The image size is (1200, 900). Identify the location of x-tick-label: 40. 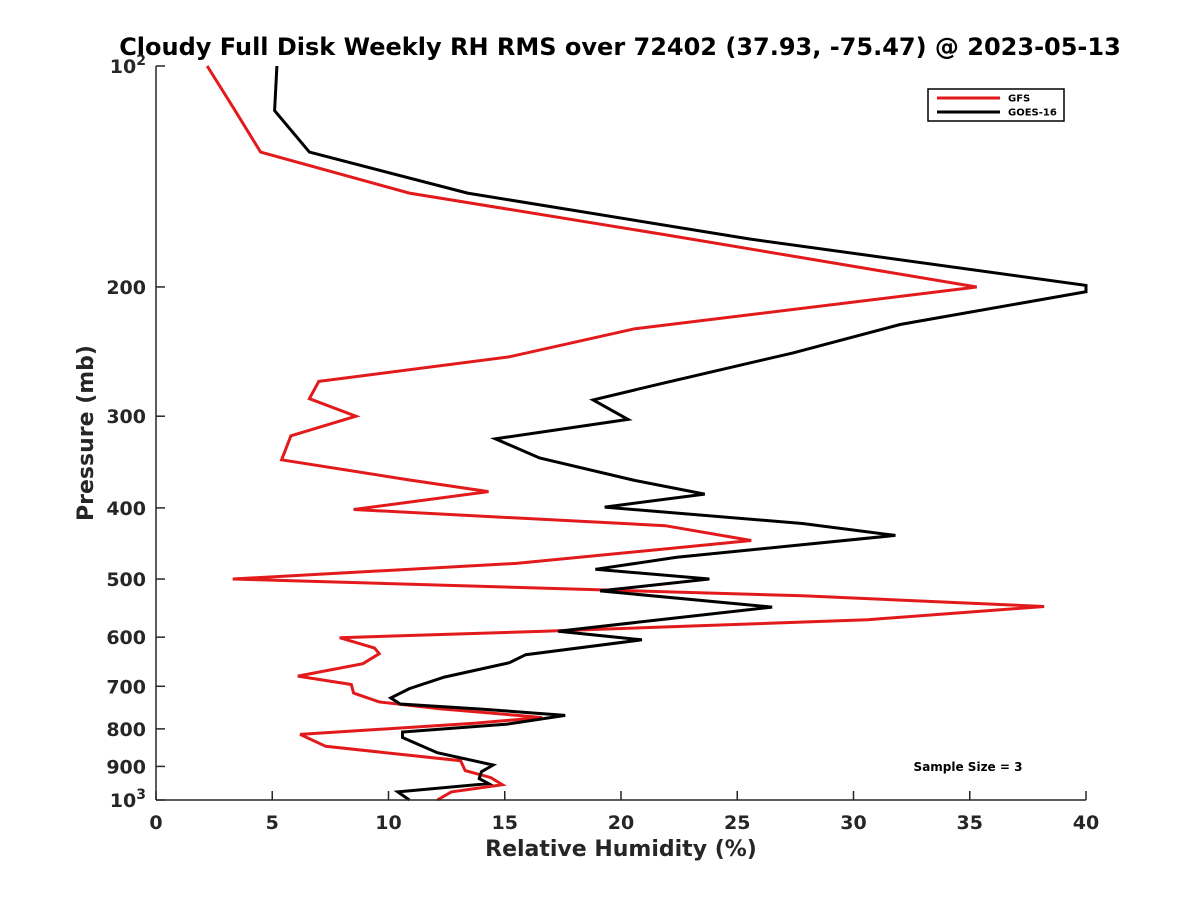
(1086, 823).